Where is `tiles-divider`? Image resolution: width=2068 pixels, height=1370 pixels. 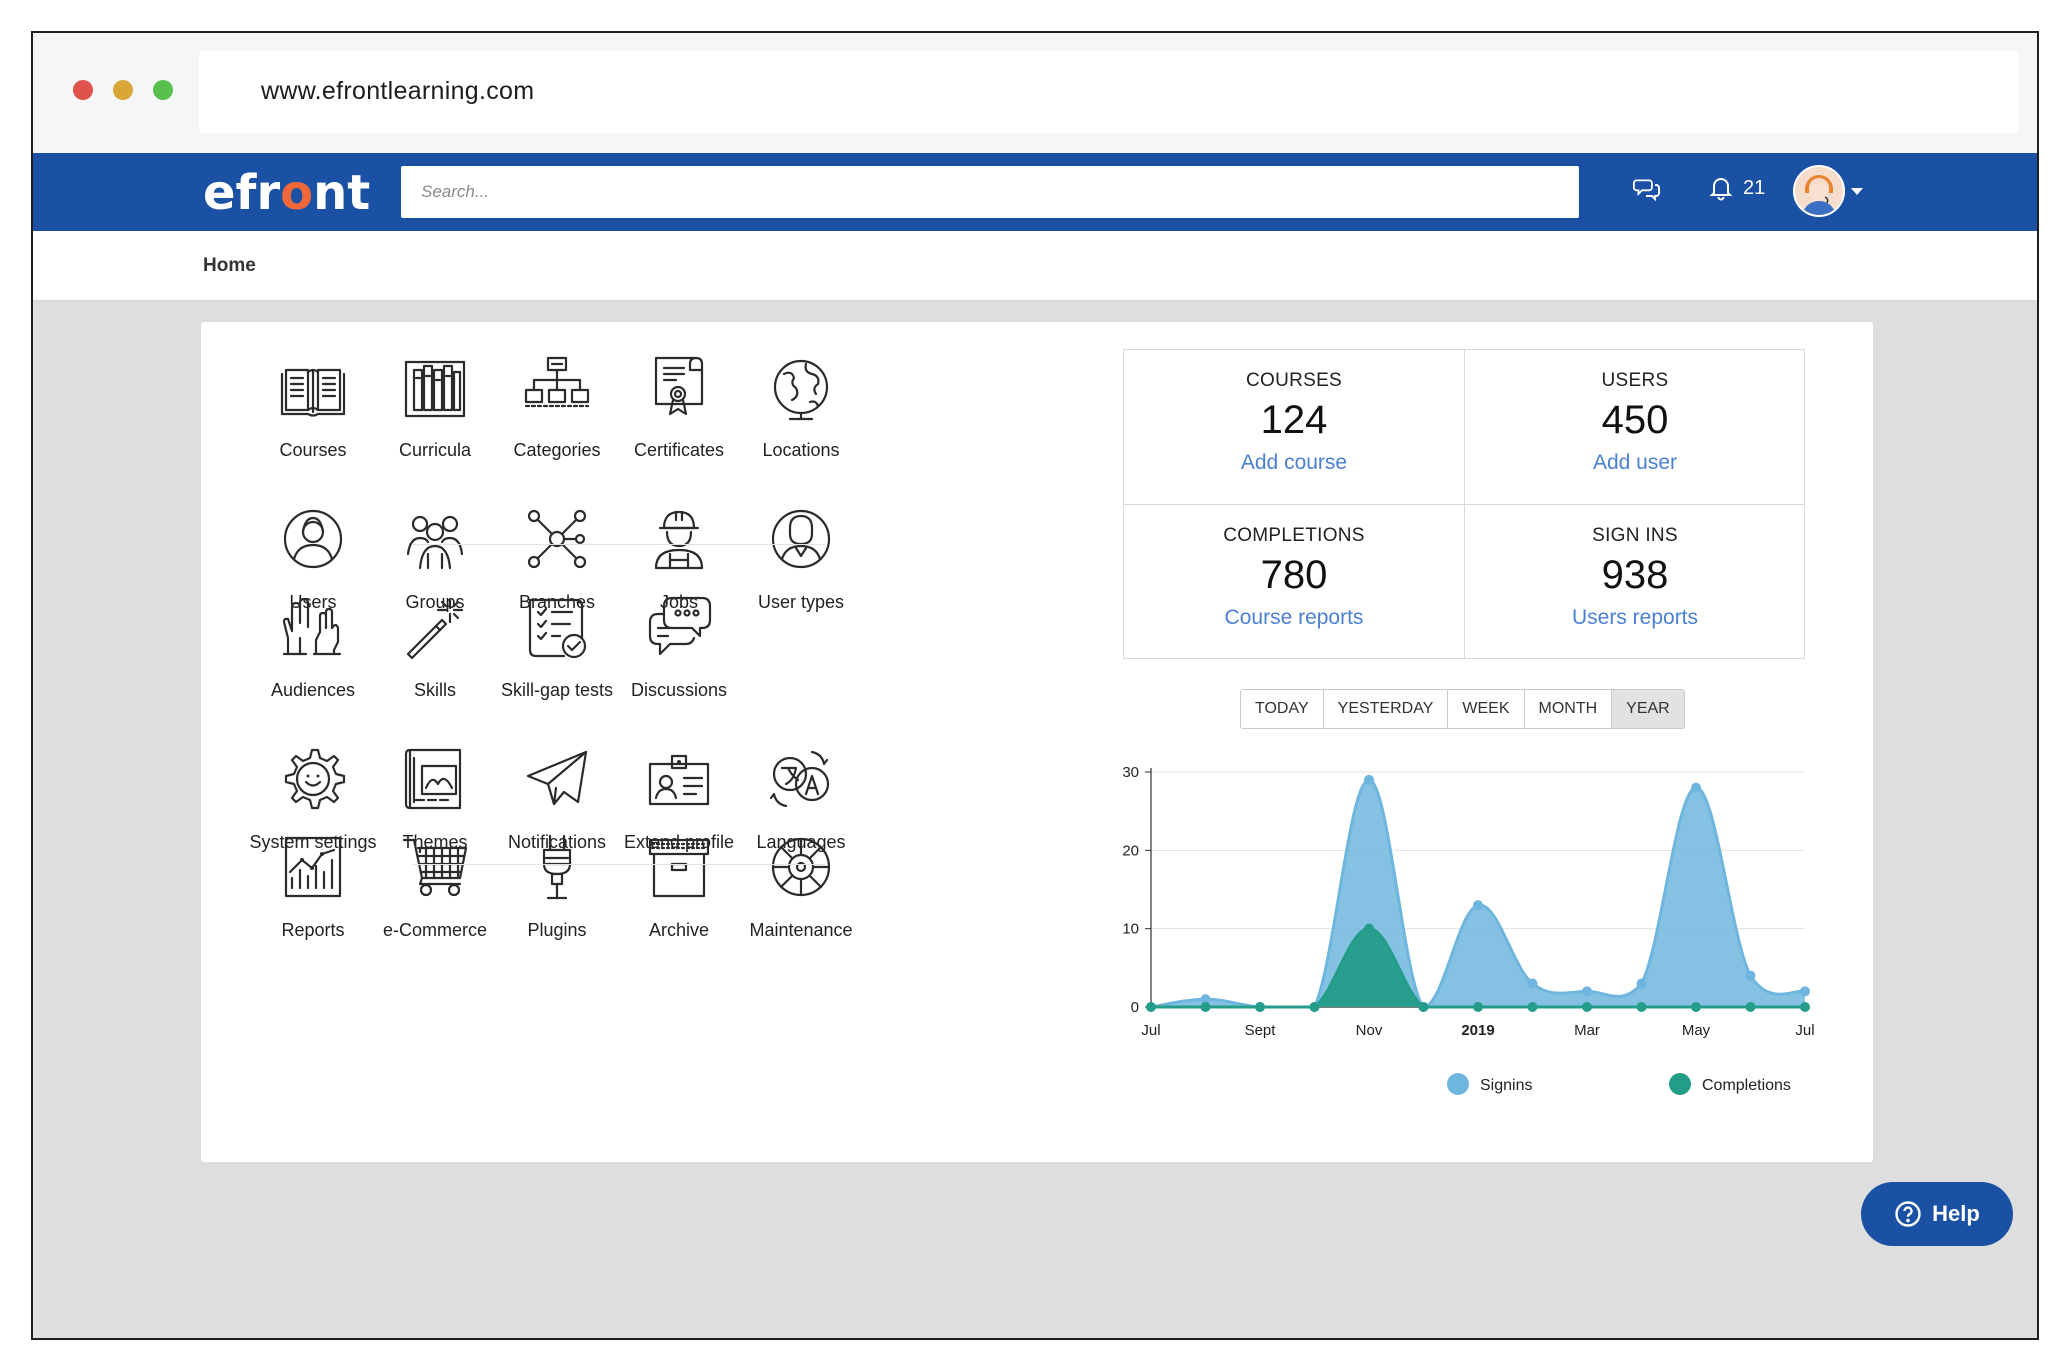
tiles-divider is located at coordinates (619, 864).